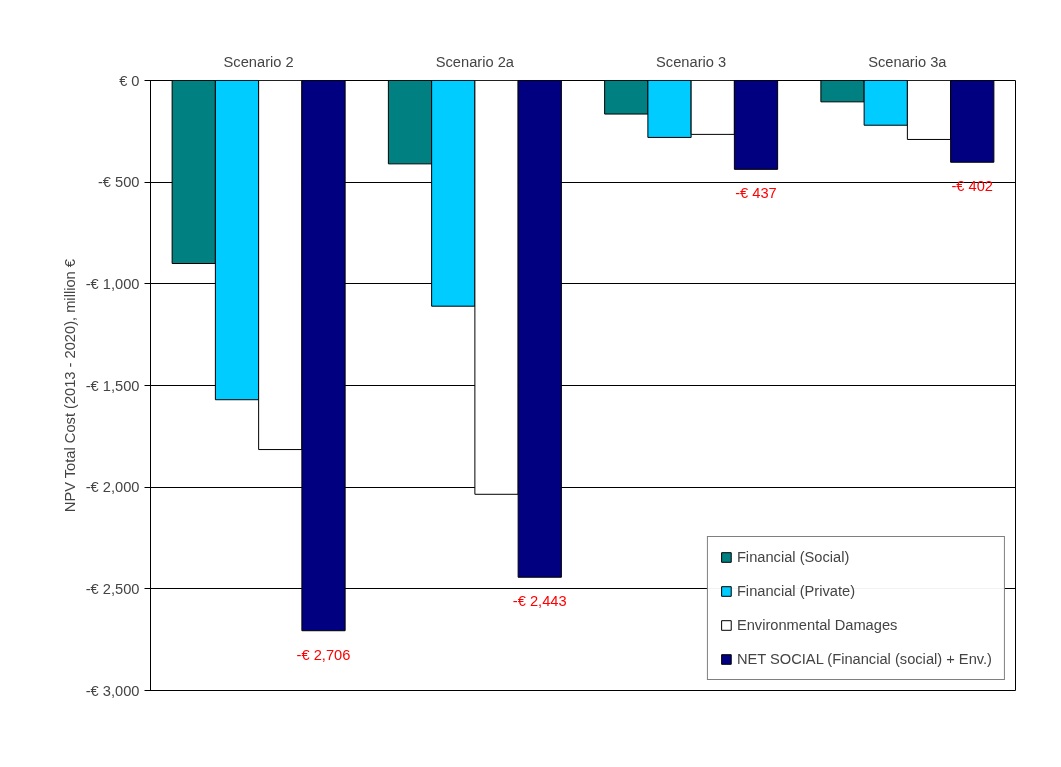 This screenshot has height=767, width=1061. What do you see at coordinates (972, 186) in the screenshot?
I see `data-label: -€ 402` at bounding box center [972, 186].